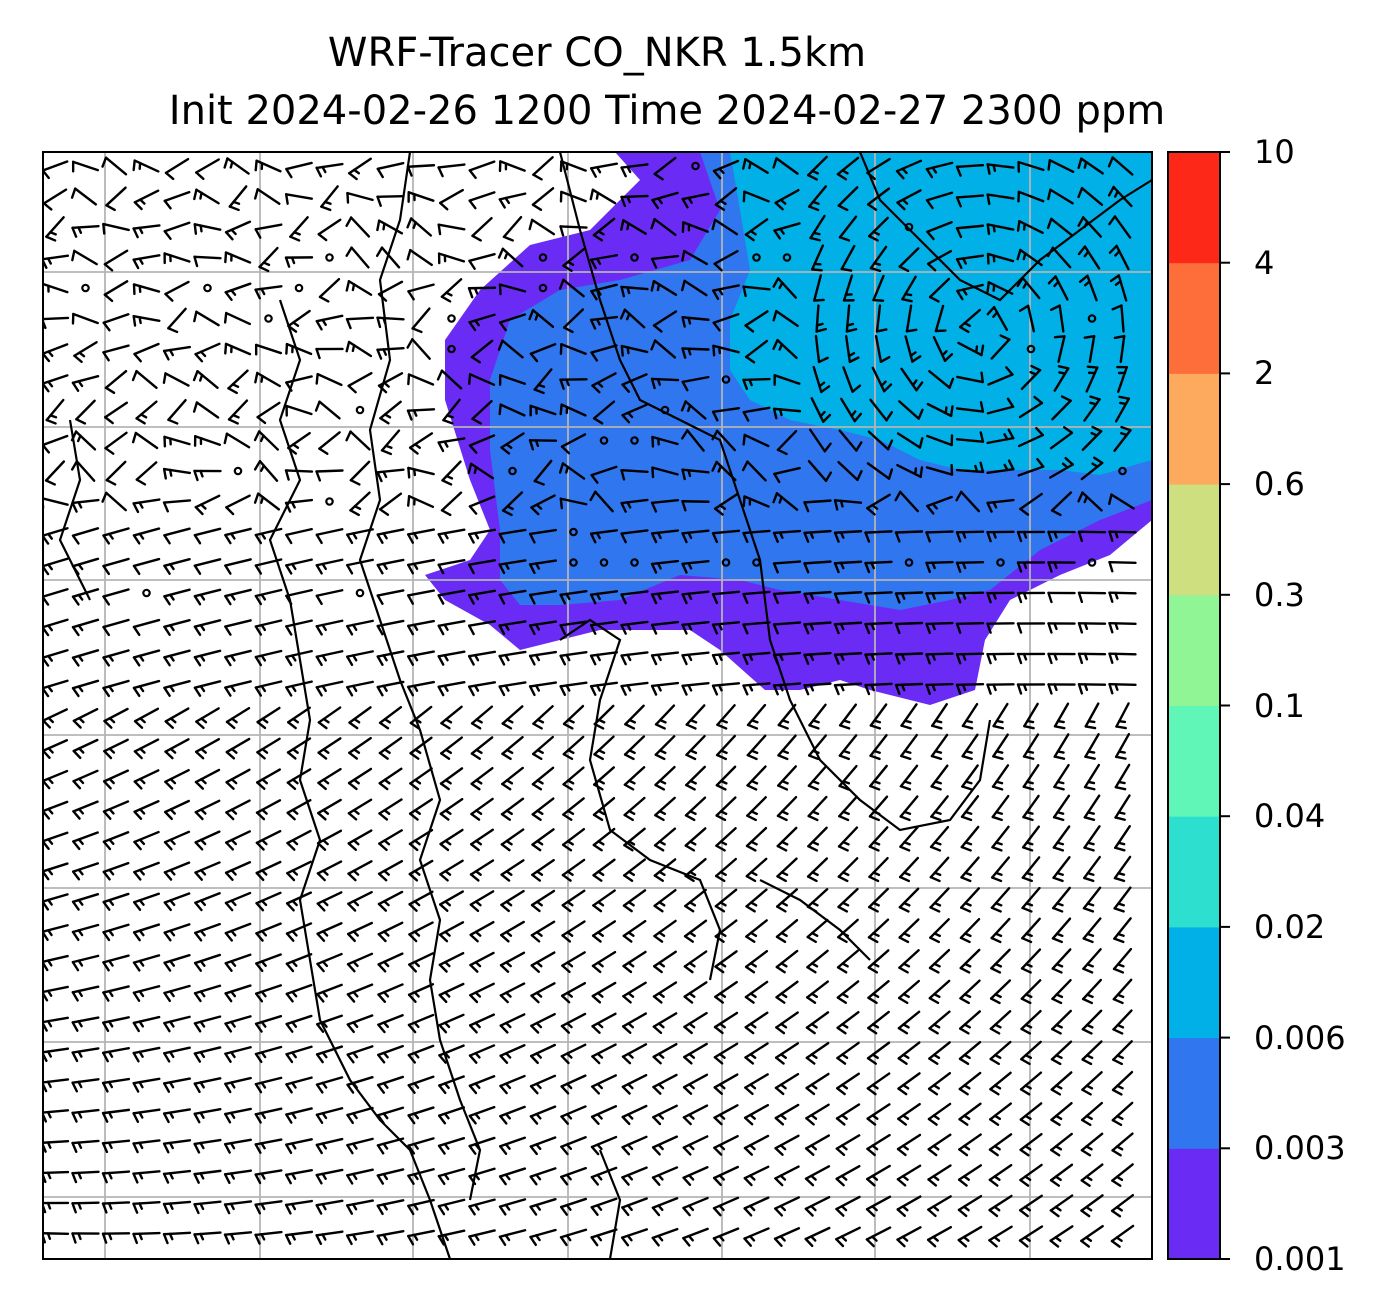 The image size is (1400, 1313). I want to click on map-title-line-1: WRF-Tracer CO_NKR 1.5km, so click(597, 53).